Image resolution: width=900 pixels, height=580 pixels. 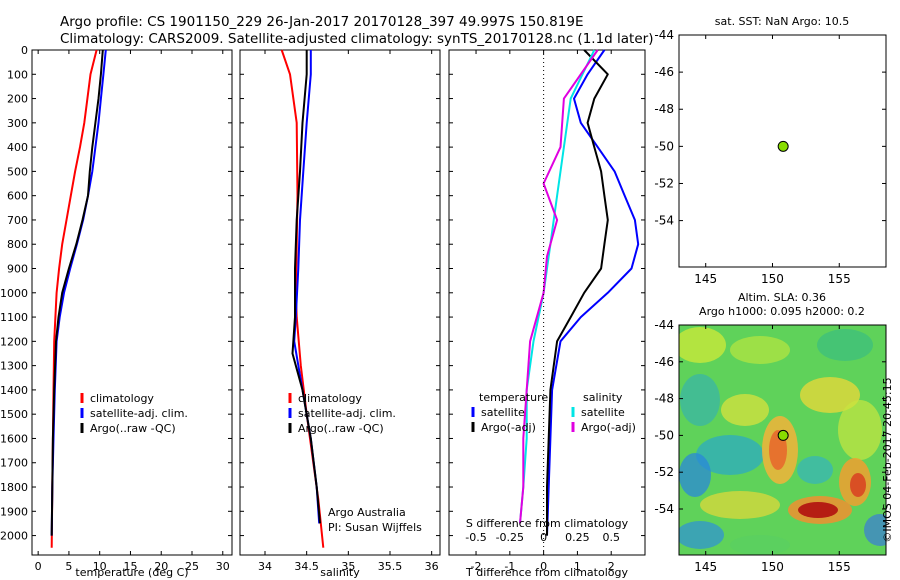 I want to click on sst_map-ytick-label: -48, so click(x=664, y=109).